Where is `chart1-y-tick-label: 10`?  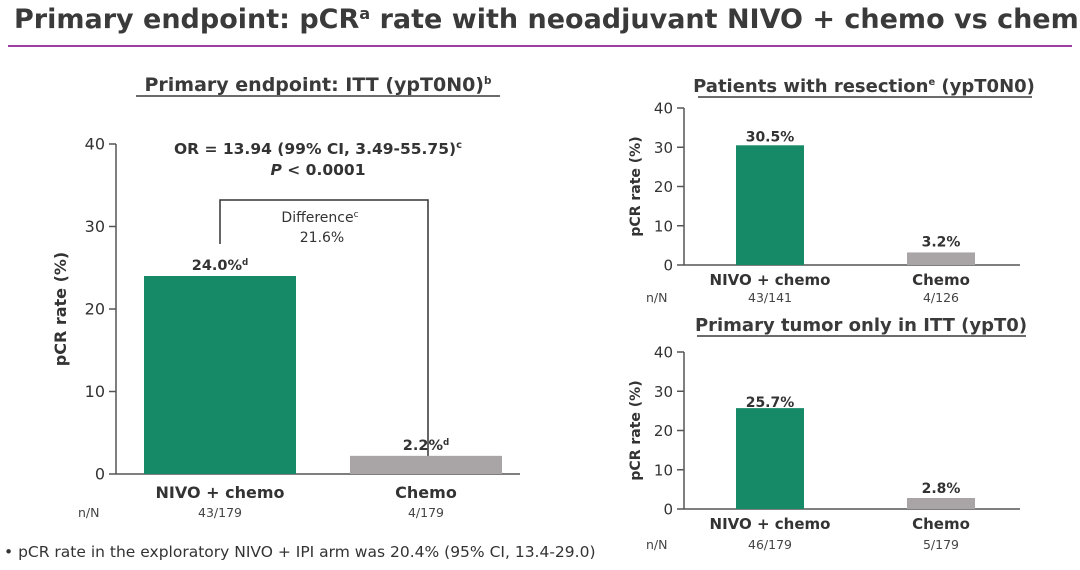 chart1-y-tick-label: 10 is located at coordinates (95, 391).